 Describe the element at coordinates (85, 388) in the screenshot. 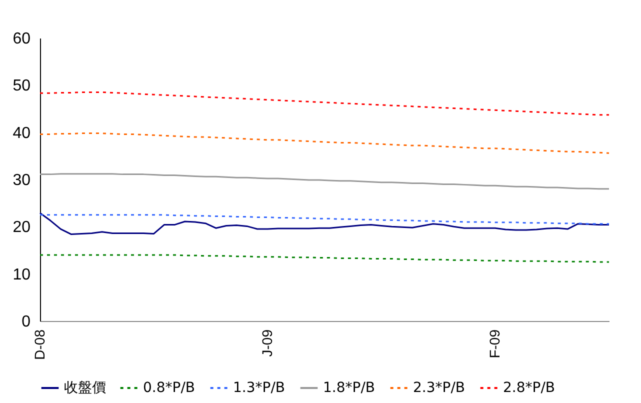

I see `legend-label: 收盤價` at that location.